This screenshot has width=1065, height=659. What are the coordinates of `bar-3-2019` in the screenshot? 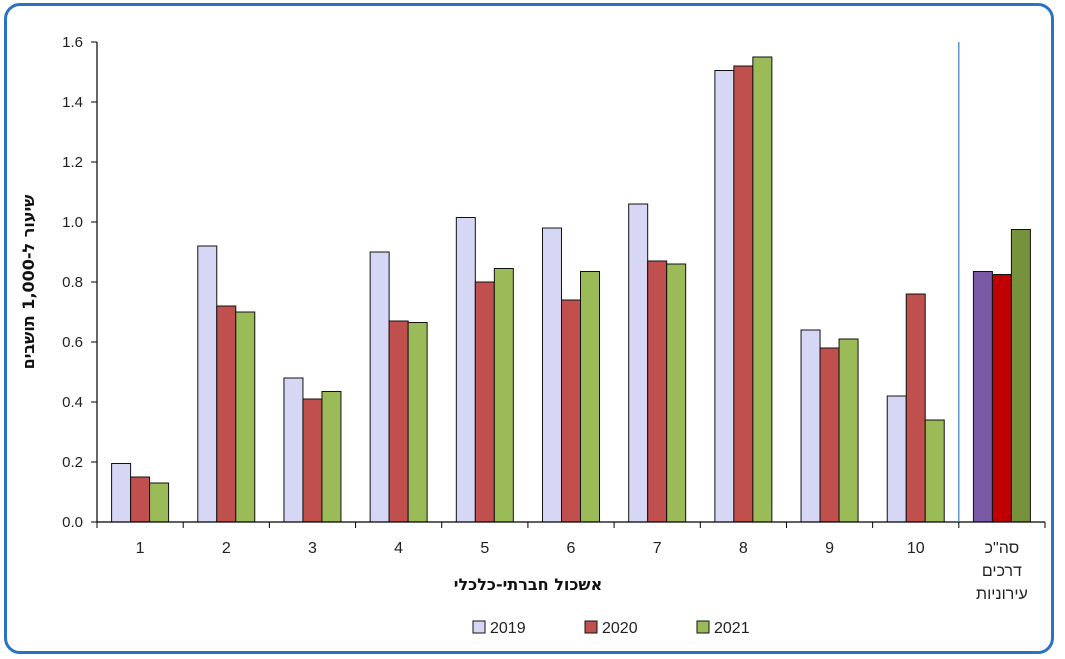 It's located at (293, 450).